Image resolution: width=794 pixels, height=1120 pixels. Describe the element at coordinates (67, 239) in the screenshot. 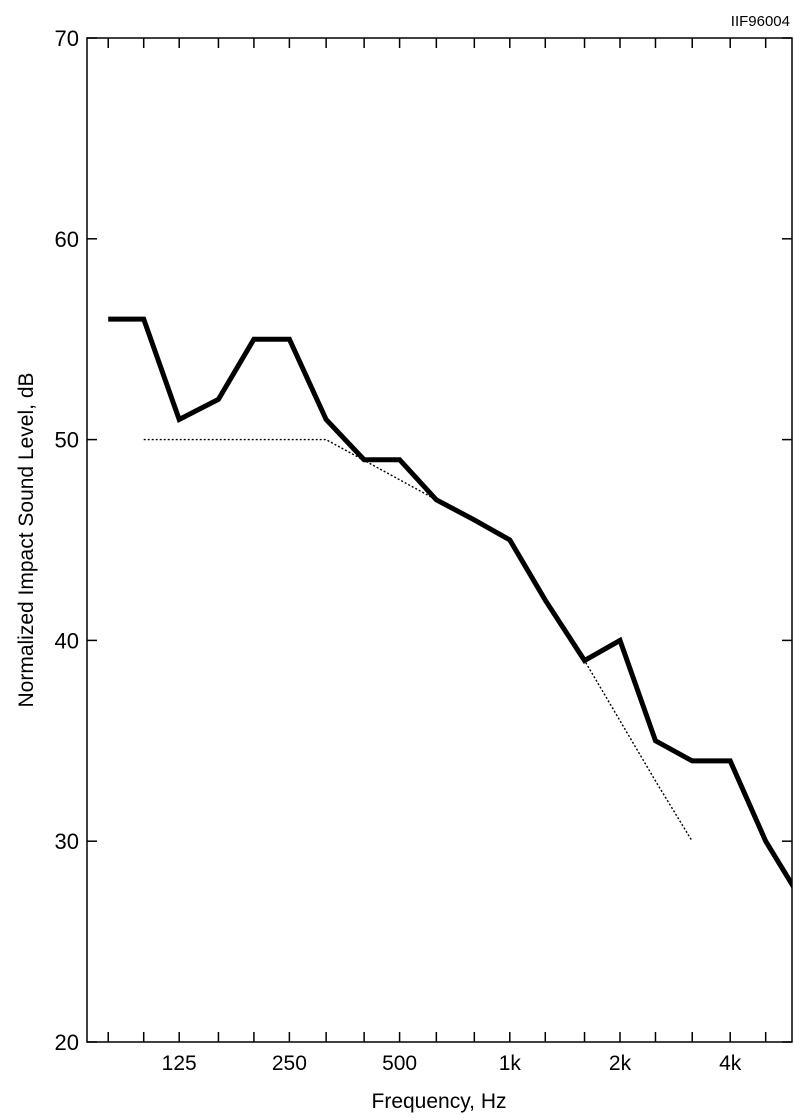

I see `y-tick-label: 60` at that location.